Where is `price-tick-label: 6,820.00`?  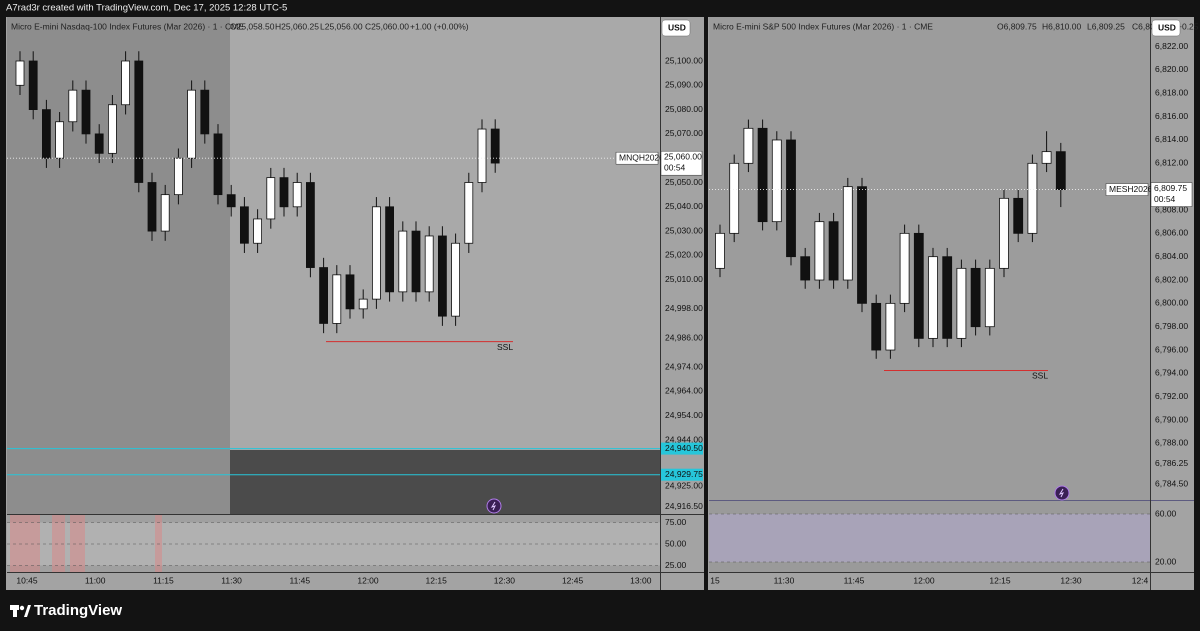 price-tick-label: 6,820.00 is located at coordinates (1171, 69).